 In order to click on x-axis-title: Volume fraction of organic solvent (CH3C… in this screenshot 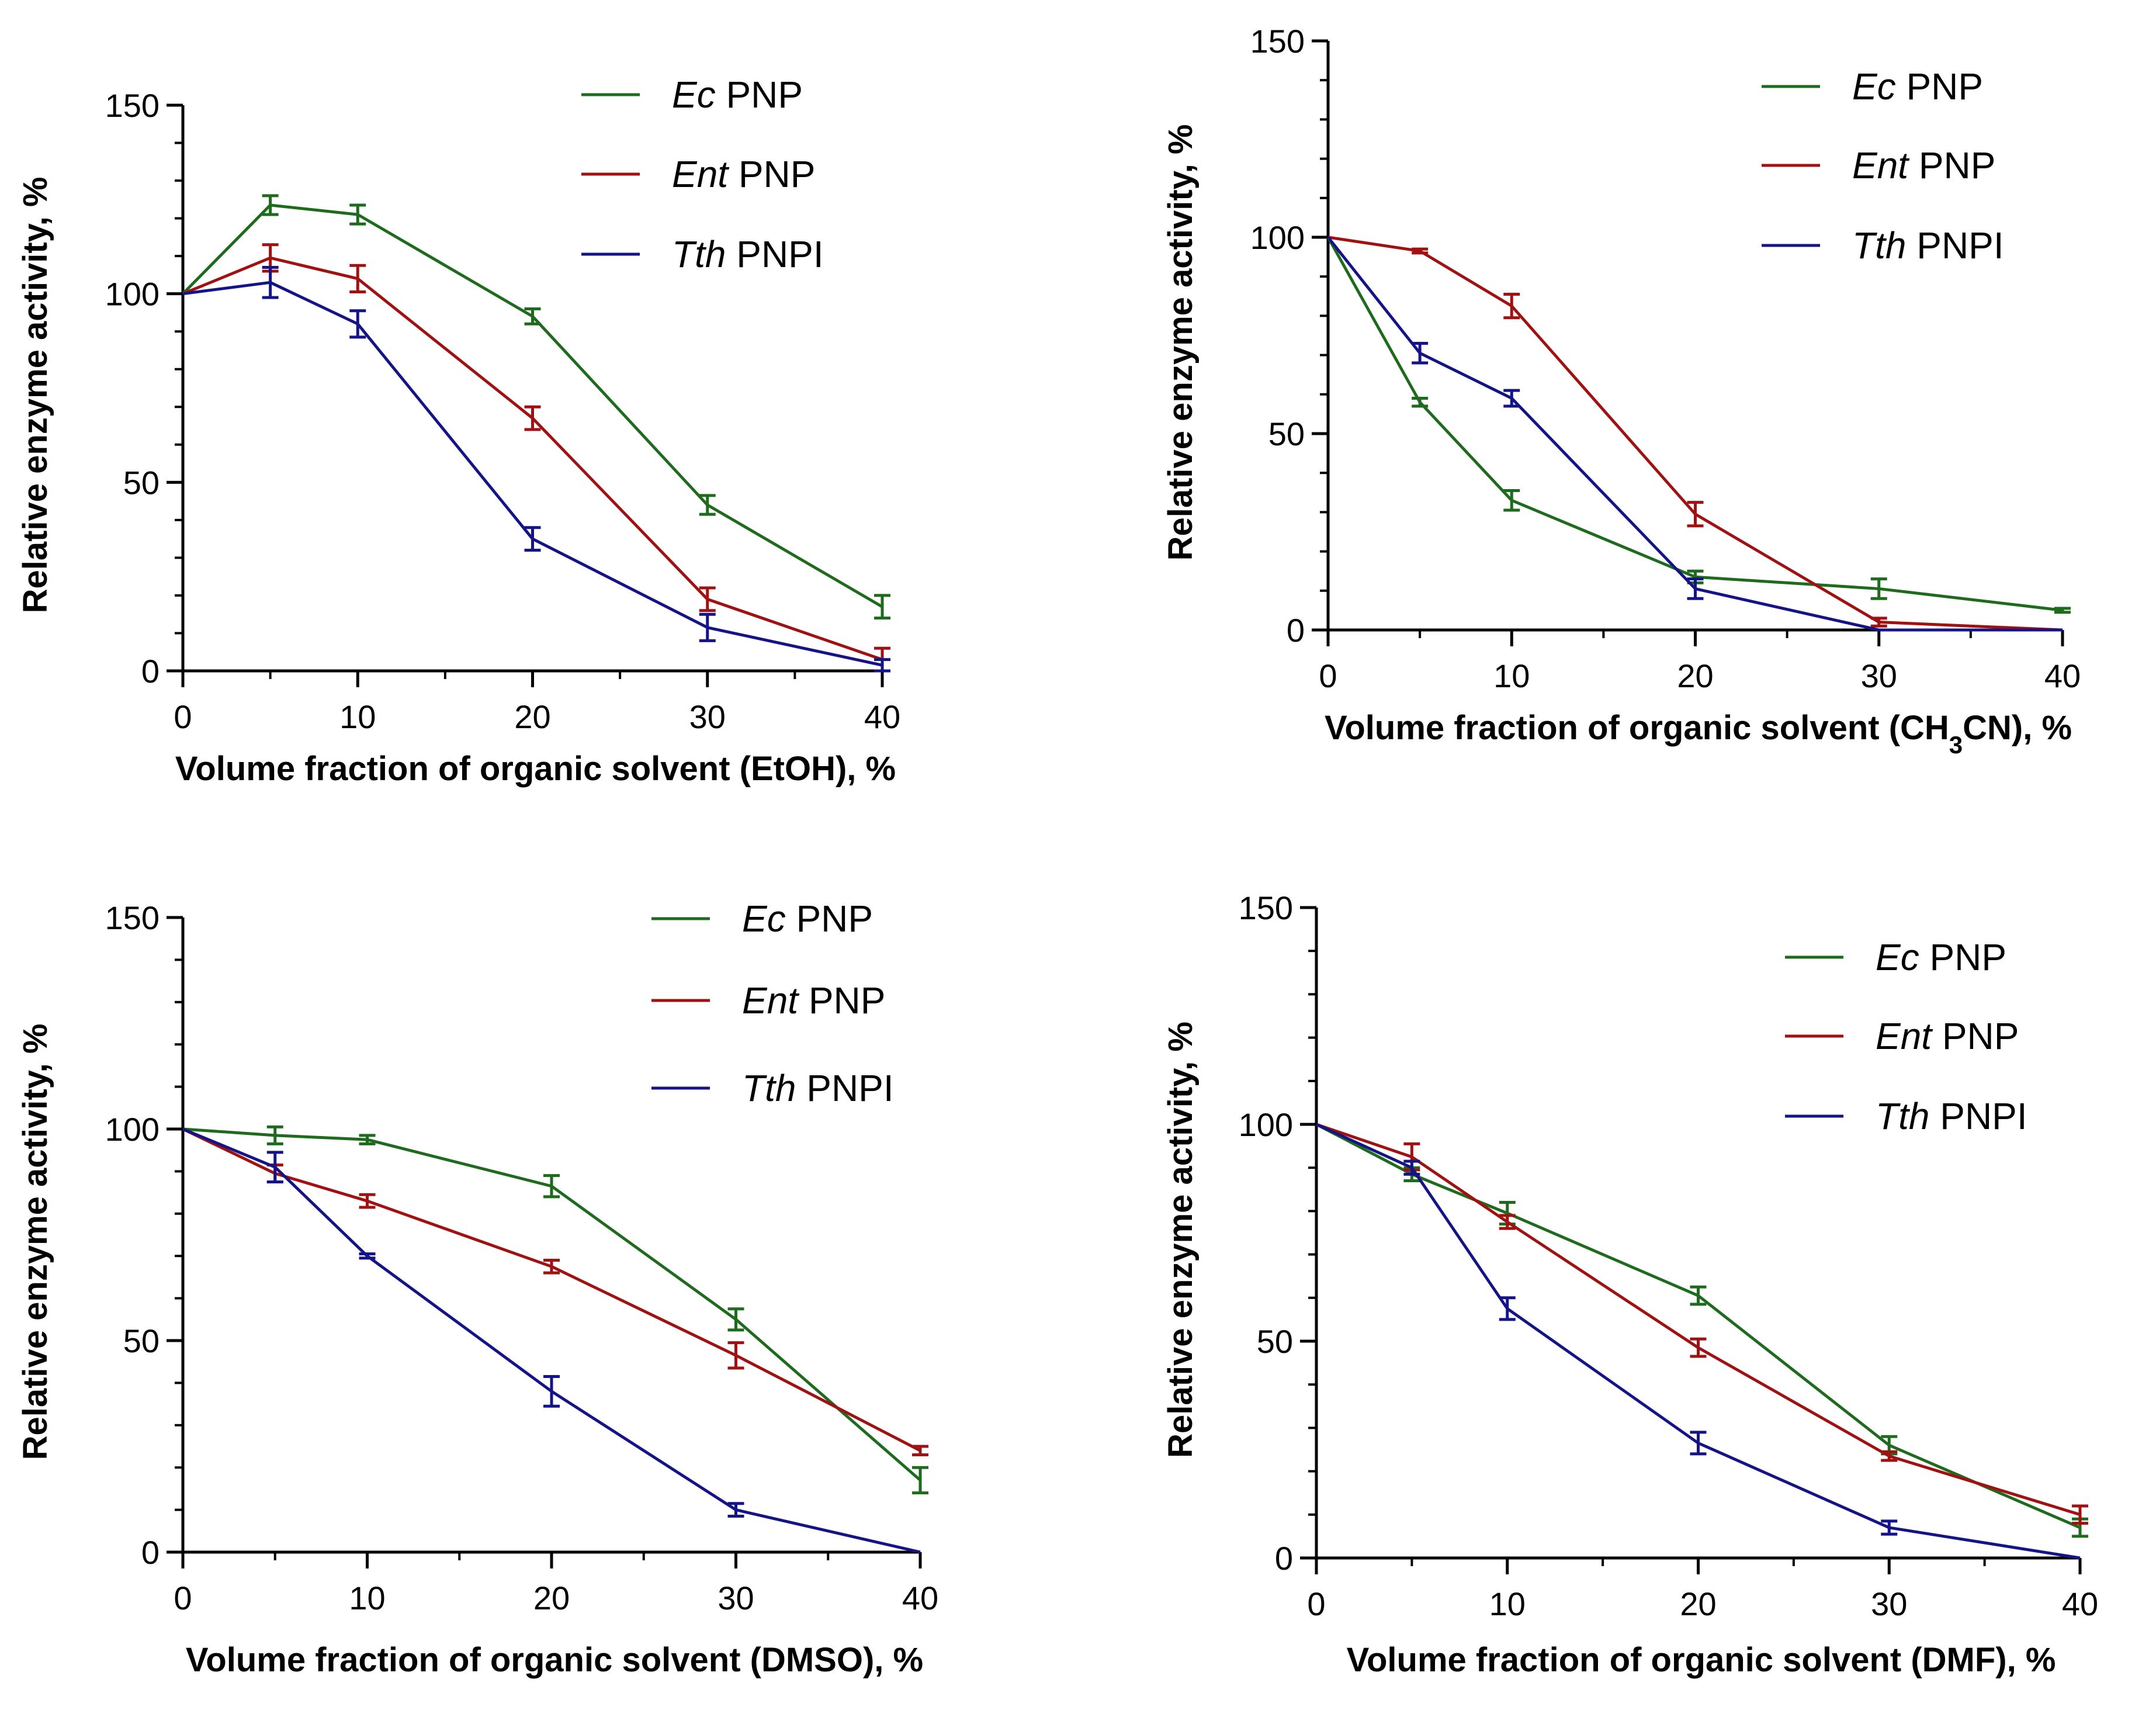, I will do `click(1698, 734)`.